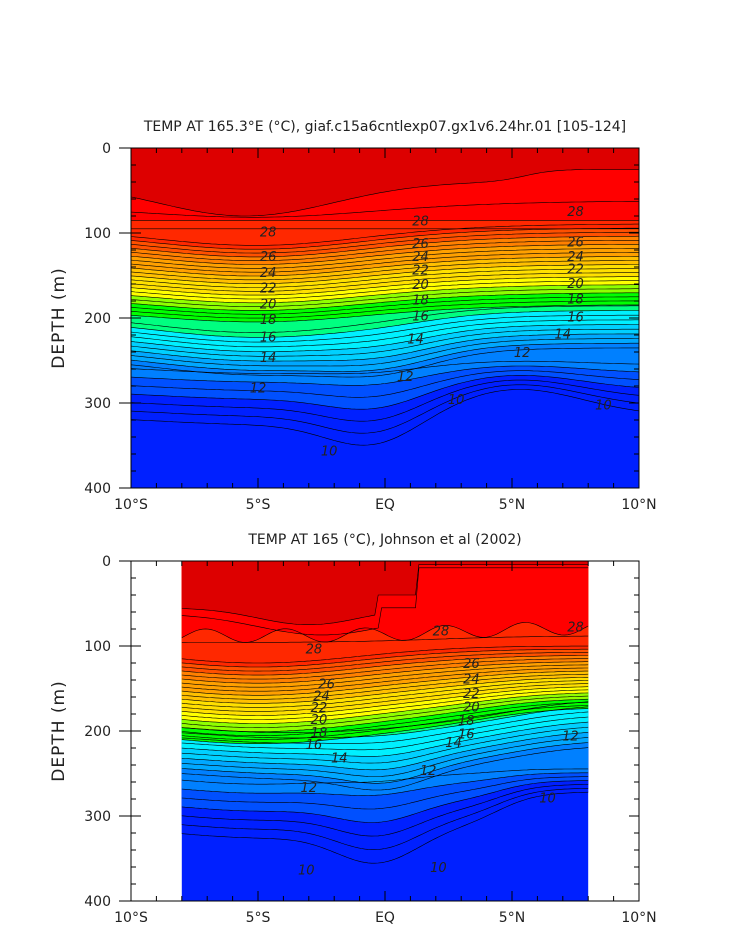 This screenshot has width=733, height=945. Describe the element at coordinates (512, 918) in the screenshot. I see `x-tick-label: 5°N` at that location.